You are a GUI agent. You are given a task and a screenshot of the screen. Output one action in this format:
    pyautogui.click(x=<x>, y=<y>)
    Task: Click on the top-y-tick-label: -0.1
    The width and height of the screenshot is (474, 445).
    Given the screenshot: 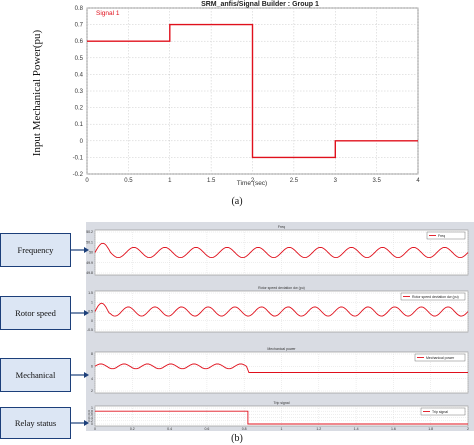 What is the action you would take?
    pyautogui.click(x=78, y=158)
    